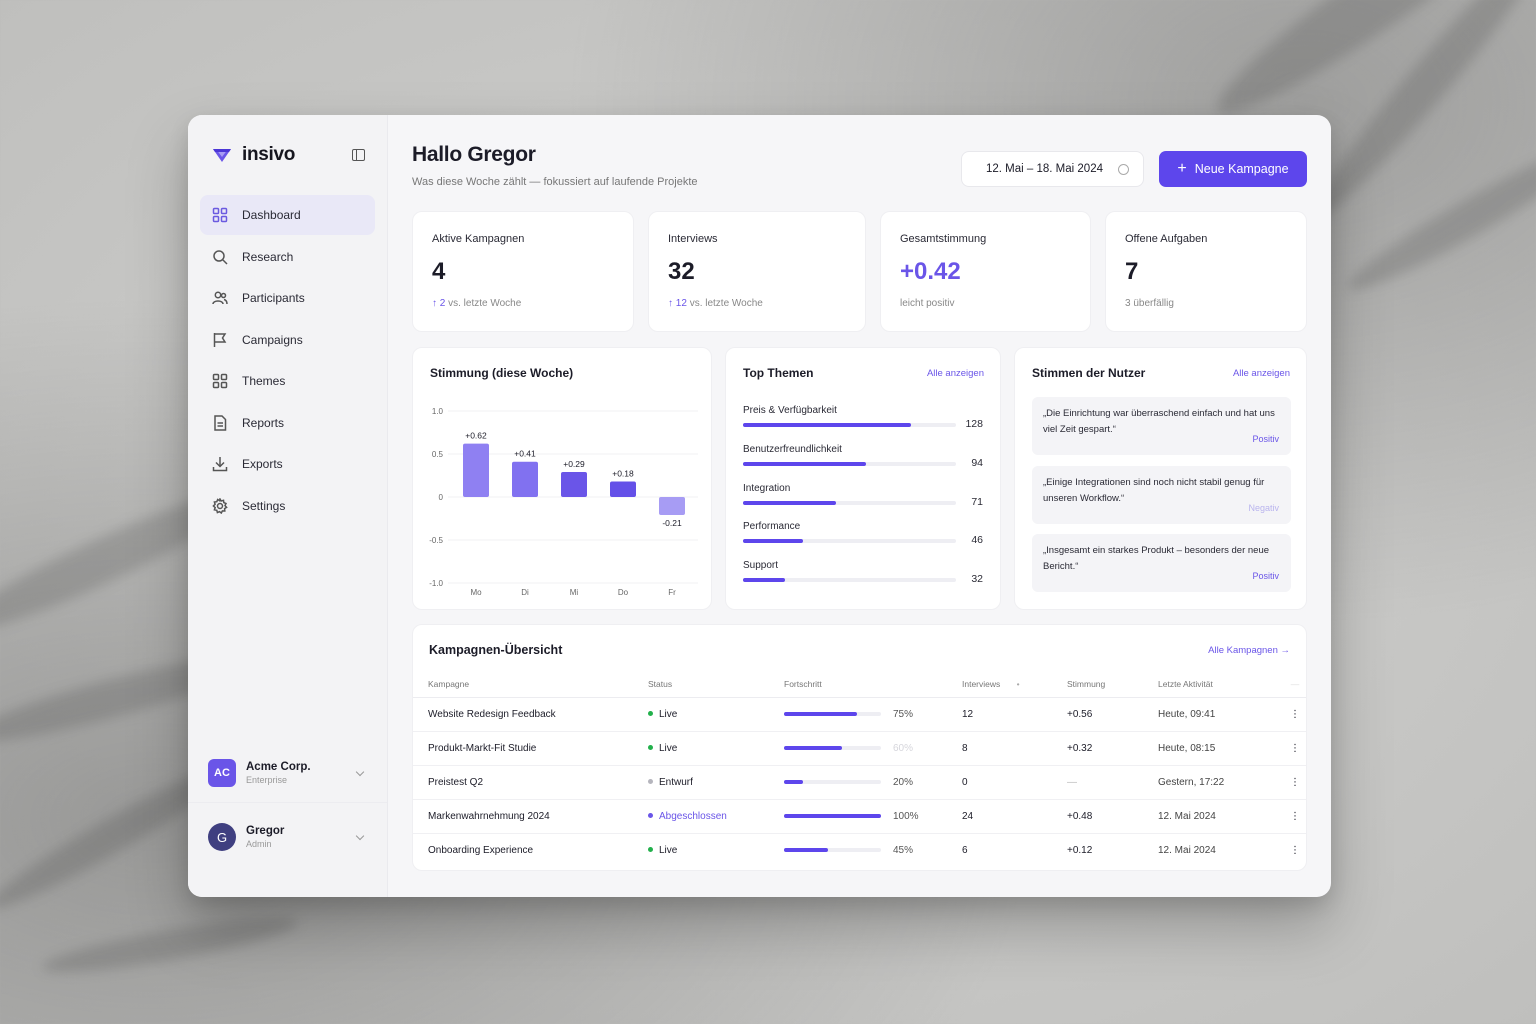 The height and width of the screenshot is (1024, 1536). I want to click on campaign-progress: 75%, so click(873, 714).